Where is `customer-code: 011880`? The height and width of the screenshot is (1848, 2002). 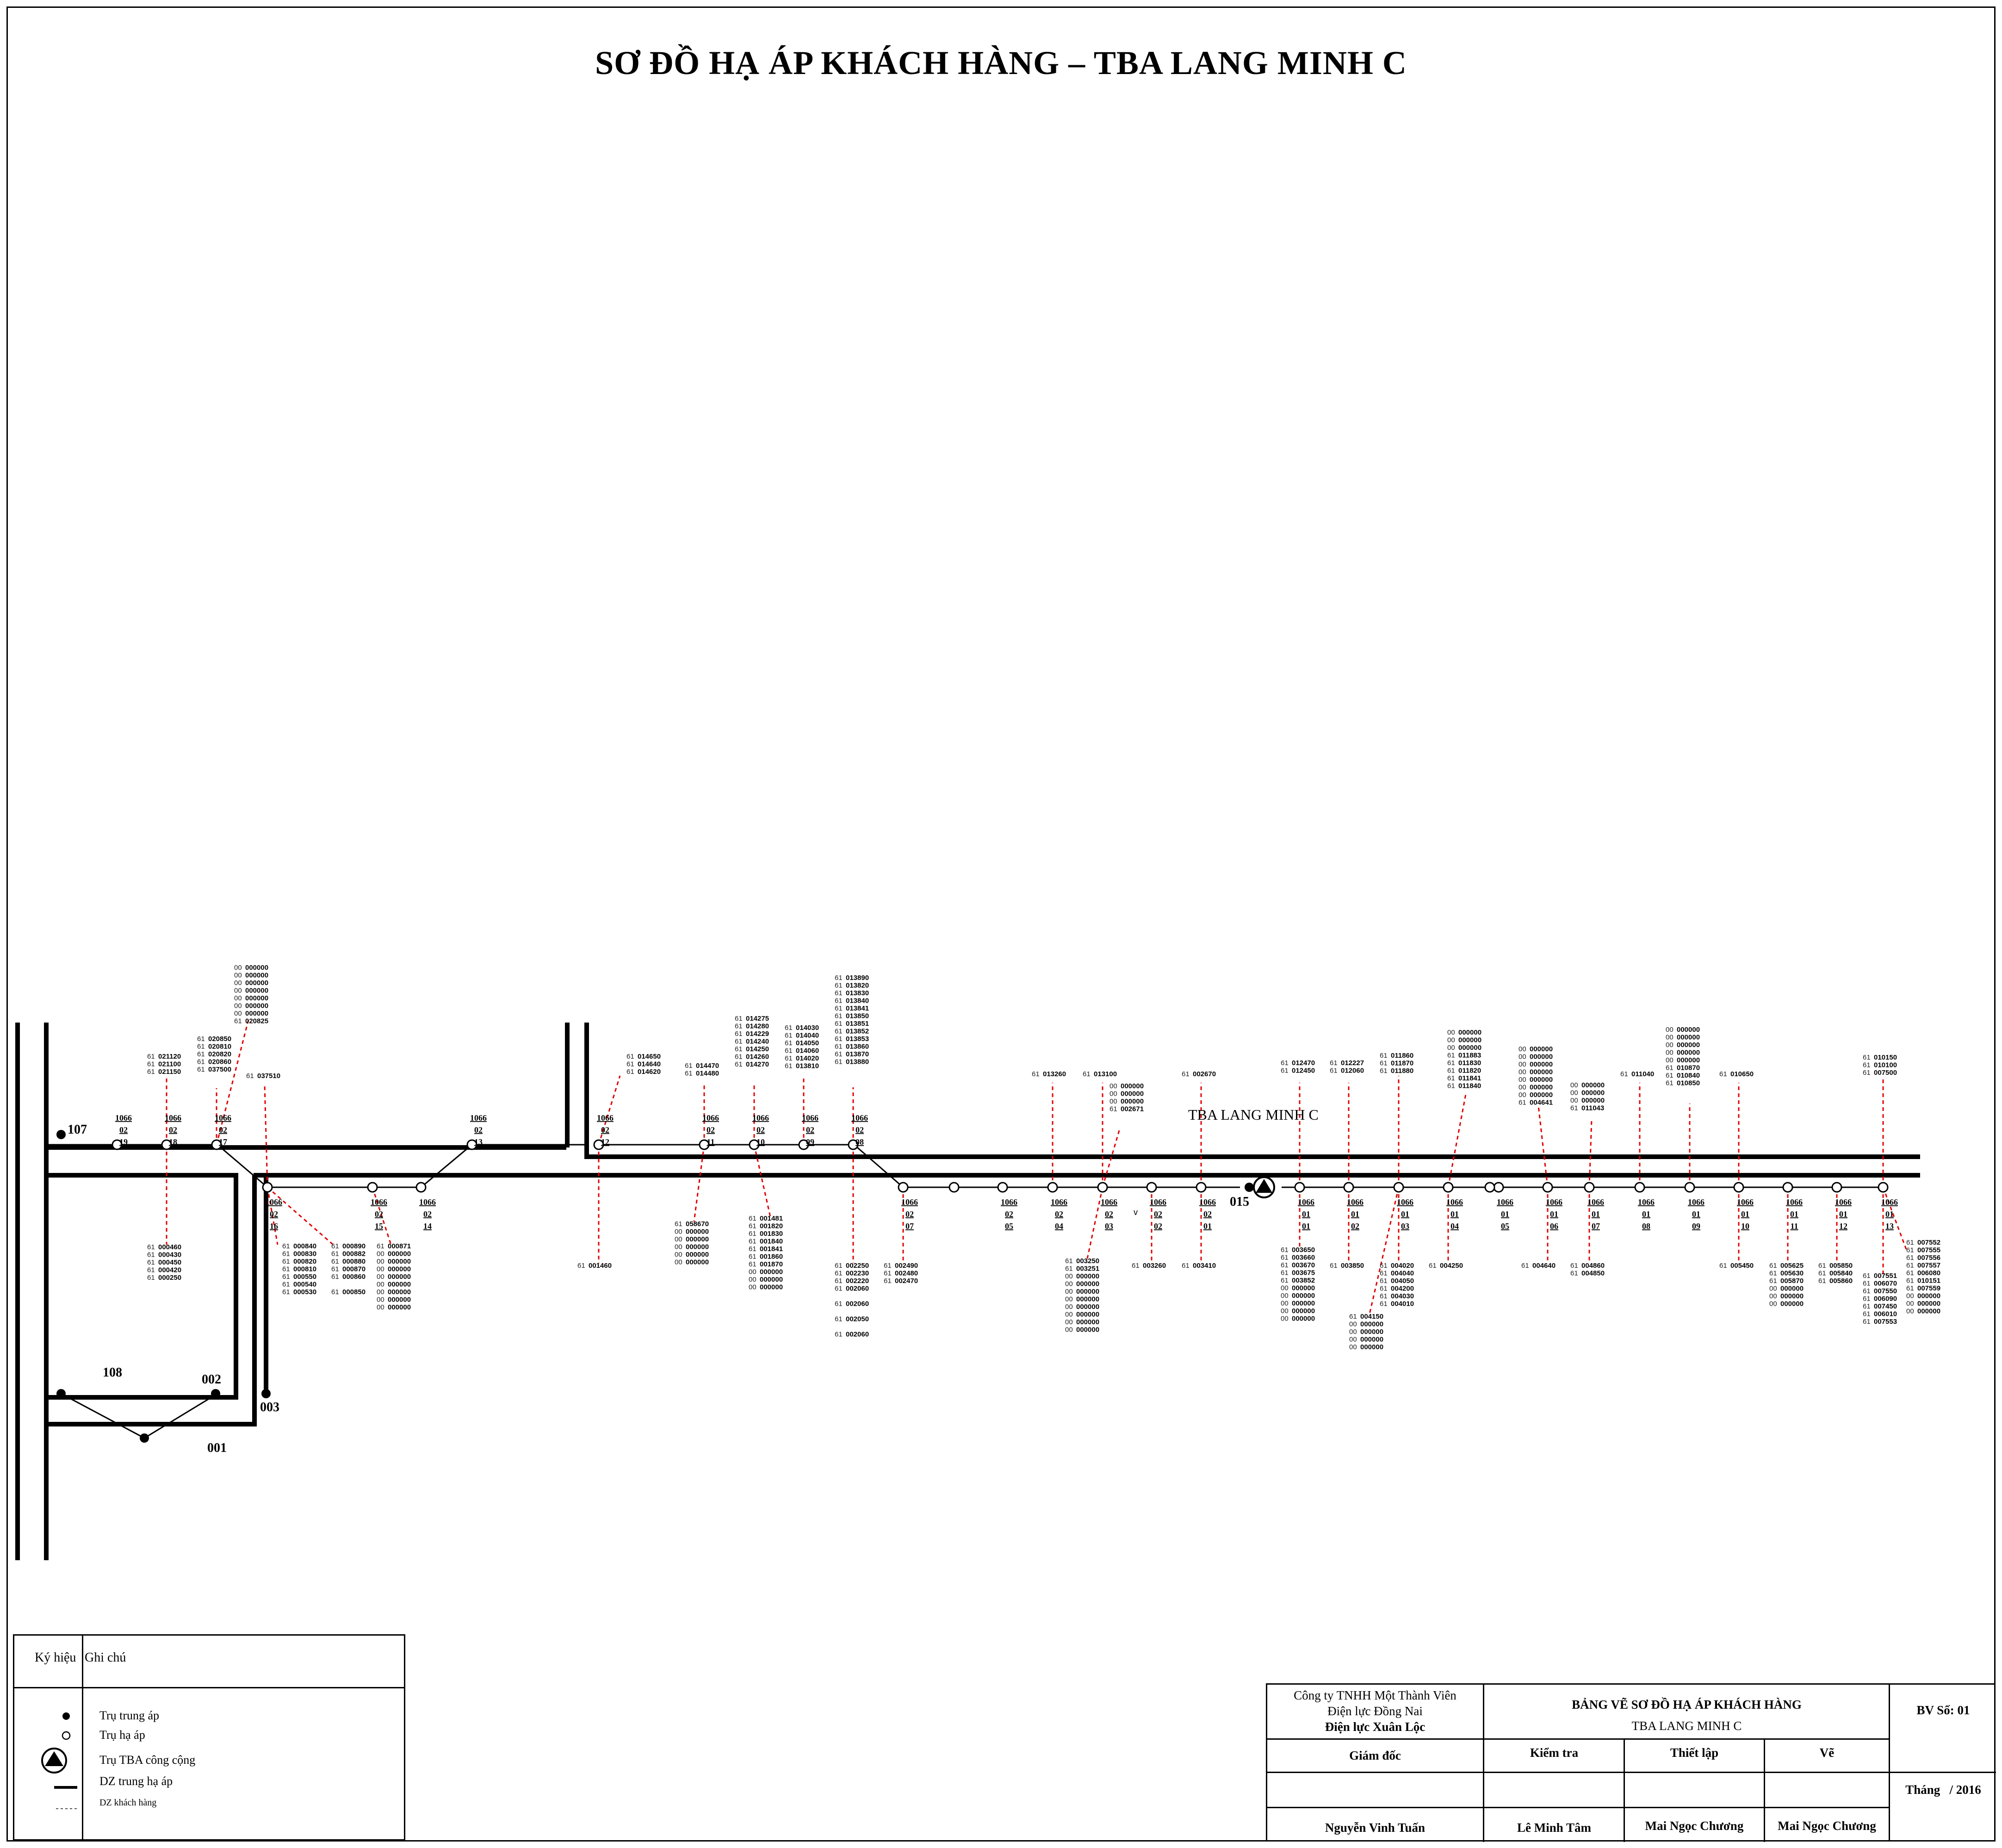
customer-code: 011880 is located at coordinates (1402, 1071).